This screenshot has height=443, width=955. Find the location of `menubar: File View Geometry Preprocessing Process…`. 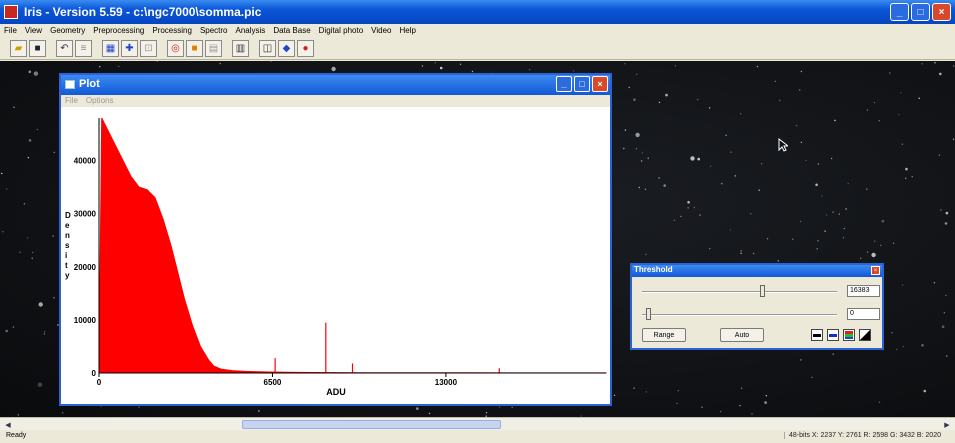

menubar: File View Geometry Preprocessing Process… is located at coordinates (477, 31).